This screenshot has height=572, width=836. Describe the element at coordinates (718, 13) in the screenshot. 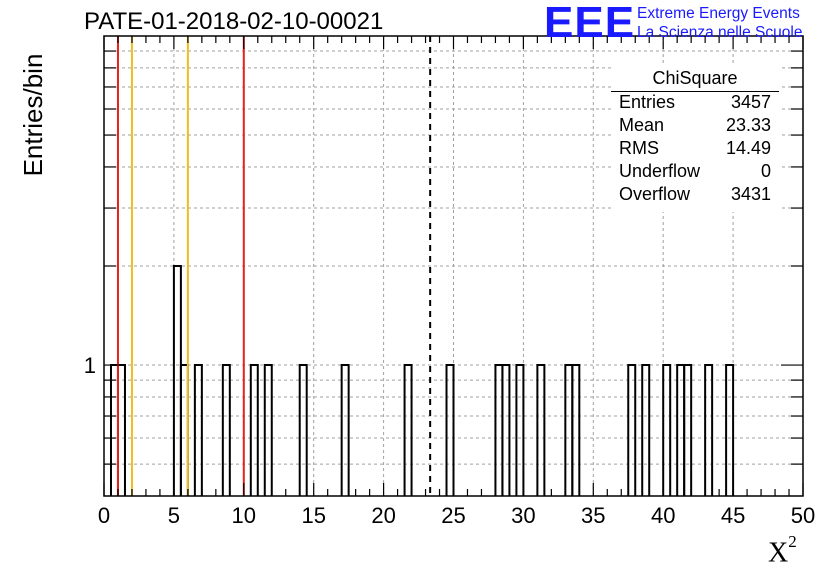

I see `logo-line-1: Extreme Energy Events` at that location.